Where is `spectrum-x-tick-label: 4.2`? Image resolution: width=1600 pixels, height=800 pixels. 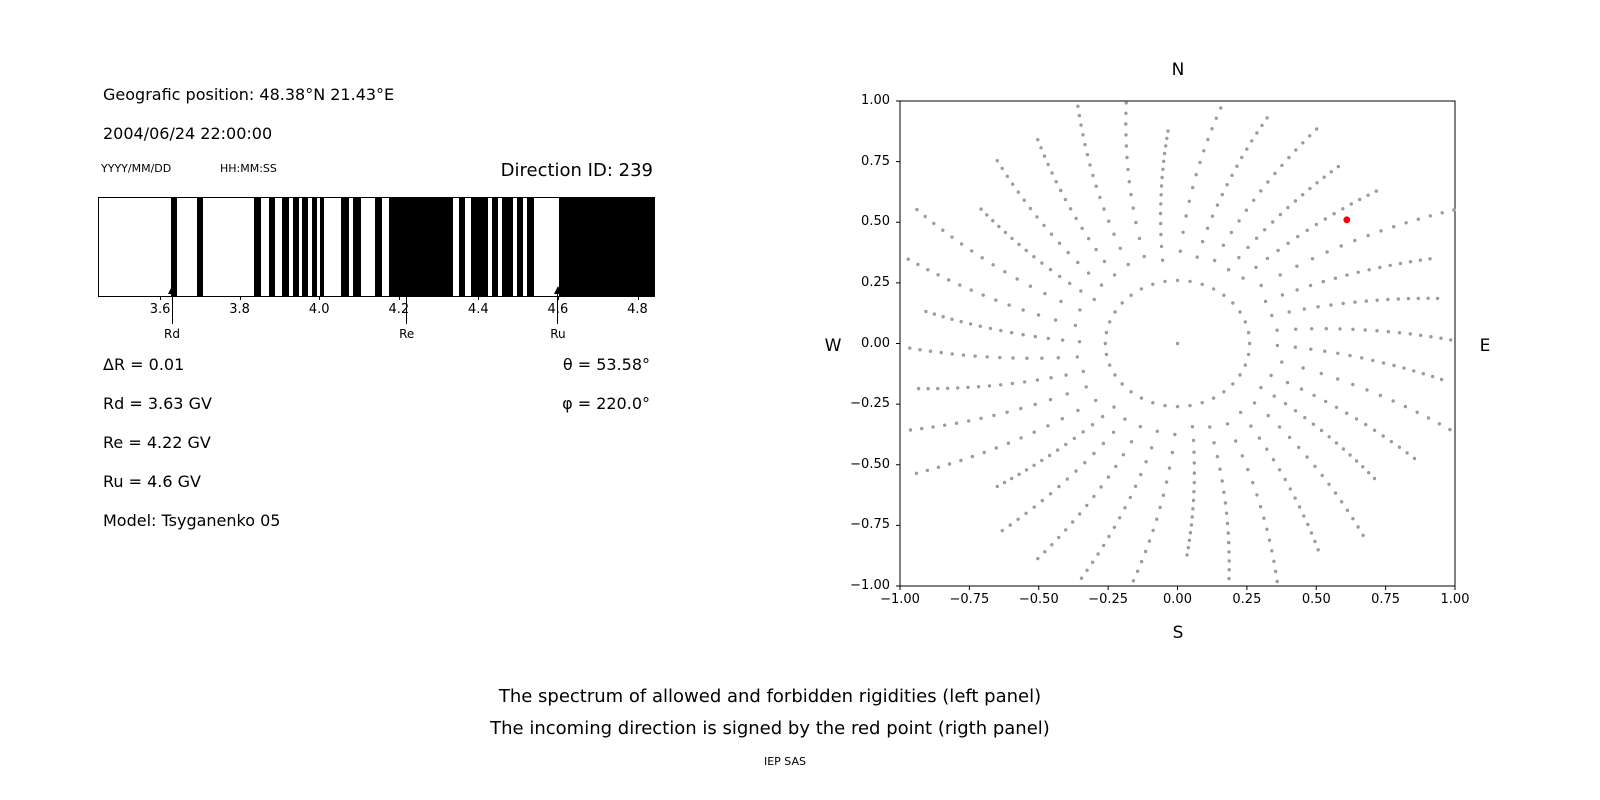
spectrum-x-tick-label: 4.2 is located at coordinates (399, 309).